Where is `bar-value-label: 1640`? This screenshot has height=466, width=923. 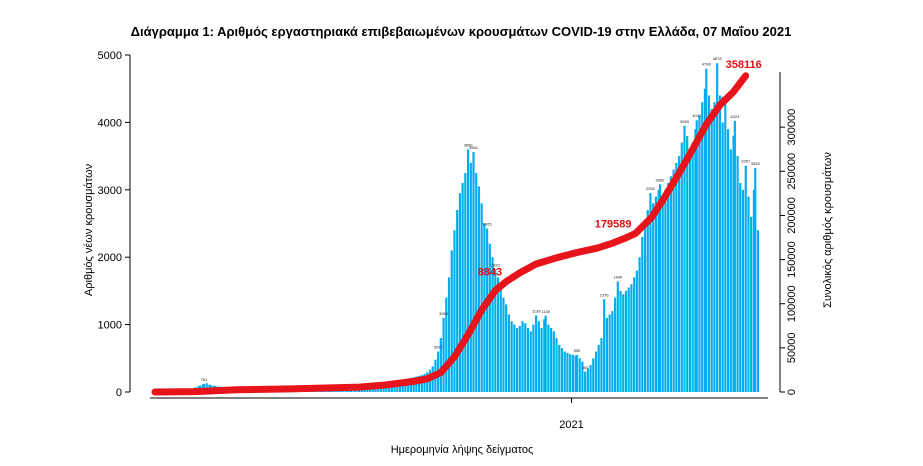 bar-value-label: 1640 is located at coordinates (618, 276).